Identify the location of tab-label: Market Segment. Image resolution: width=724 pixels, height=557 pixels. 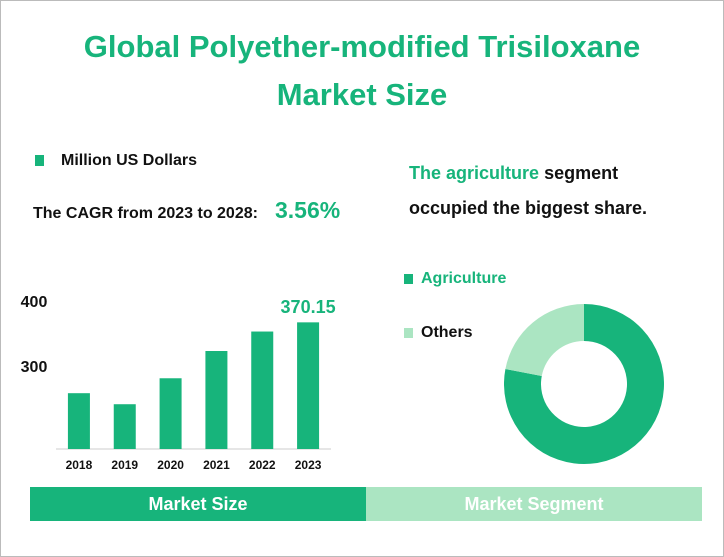
(533, 504).